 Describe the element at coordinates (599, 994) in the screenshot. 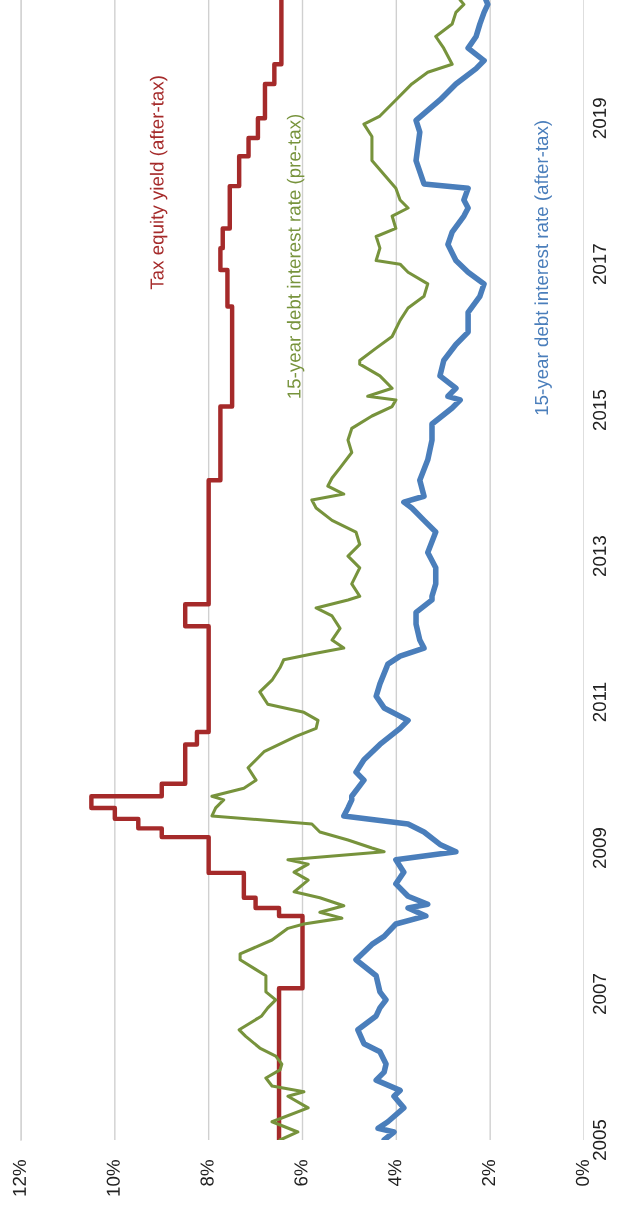

I see `y-tick-label: 2007` at that location.